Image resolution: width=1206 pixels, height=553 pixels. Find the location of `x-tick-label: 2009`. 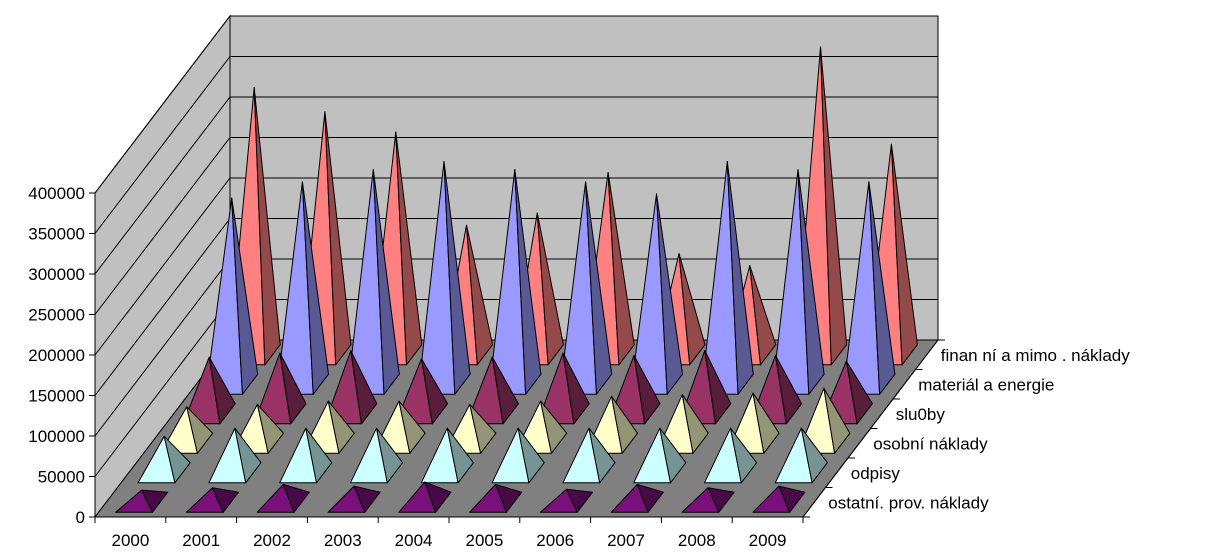

x-tick-label: 2009 is located at coordinates (768, 540).